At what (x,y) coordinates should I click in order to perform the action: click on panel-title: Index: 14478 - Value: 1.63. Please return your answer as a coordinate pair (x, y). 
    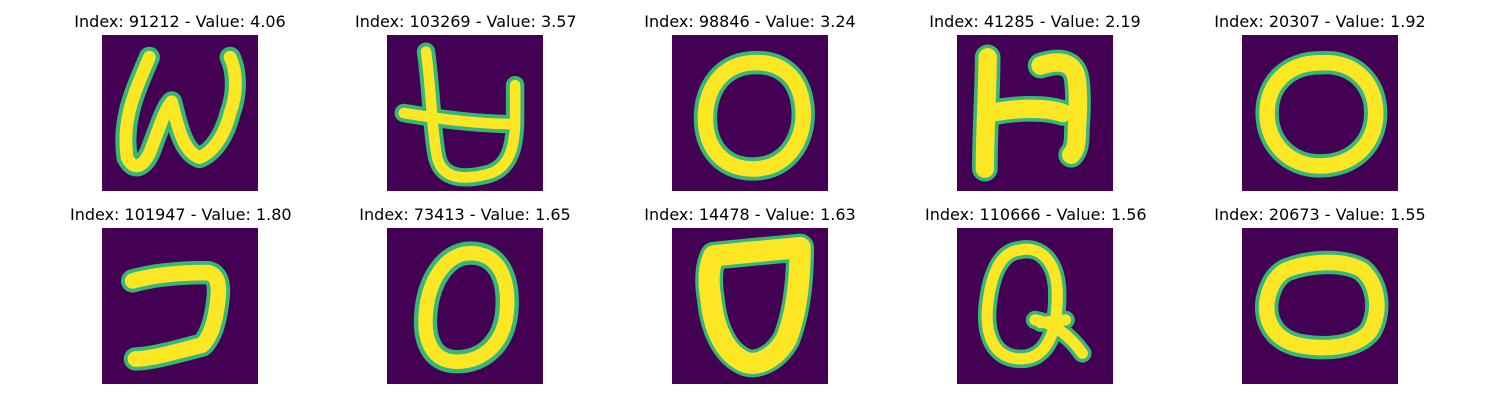
    Looking at the image, I should click on (750, 214).